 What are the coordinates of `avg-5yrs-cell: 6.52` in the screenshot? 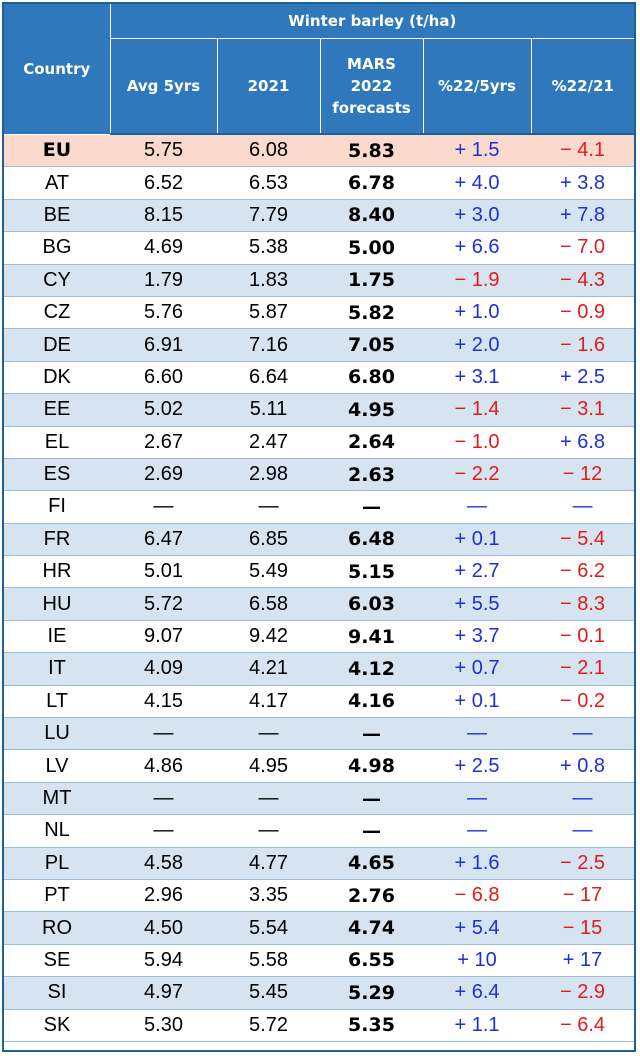 It's located at (163, 183).